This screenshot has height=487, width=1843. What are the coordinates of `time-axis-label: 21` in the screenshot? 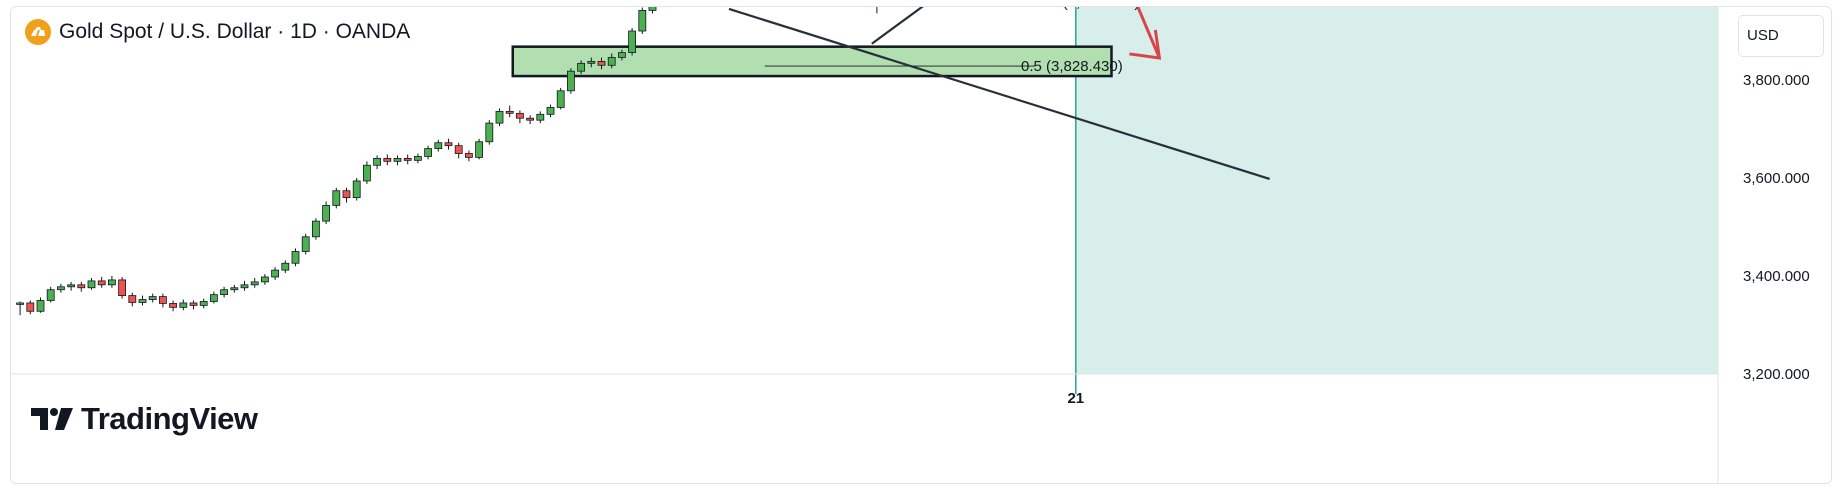 It's located at (1075, 398).